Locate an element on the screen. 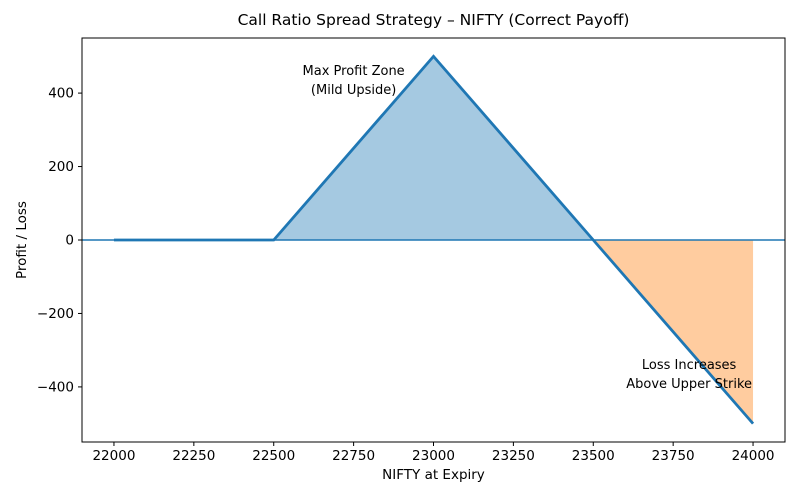 This screenshot has height=500, width=800. annotation-line: Max Profit Zone is located at coordinates (353, 72).